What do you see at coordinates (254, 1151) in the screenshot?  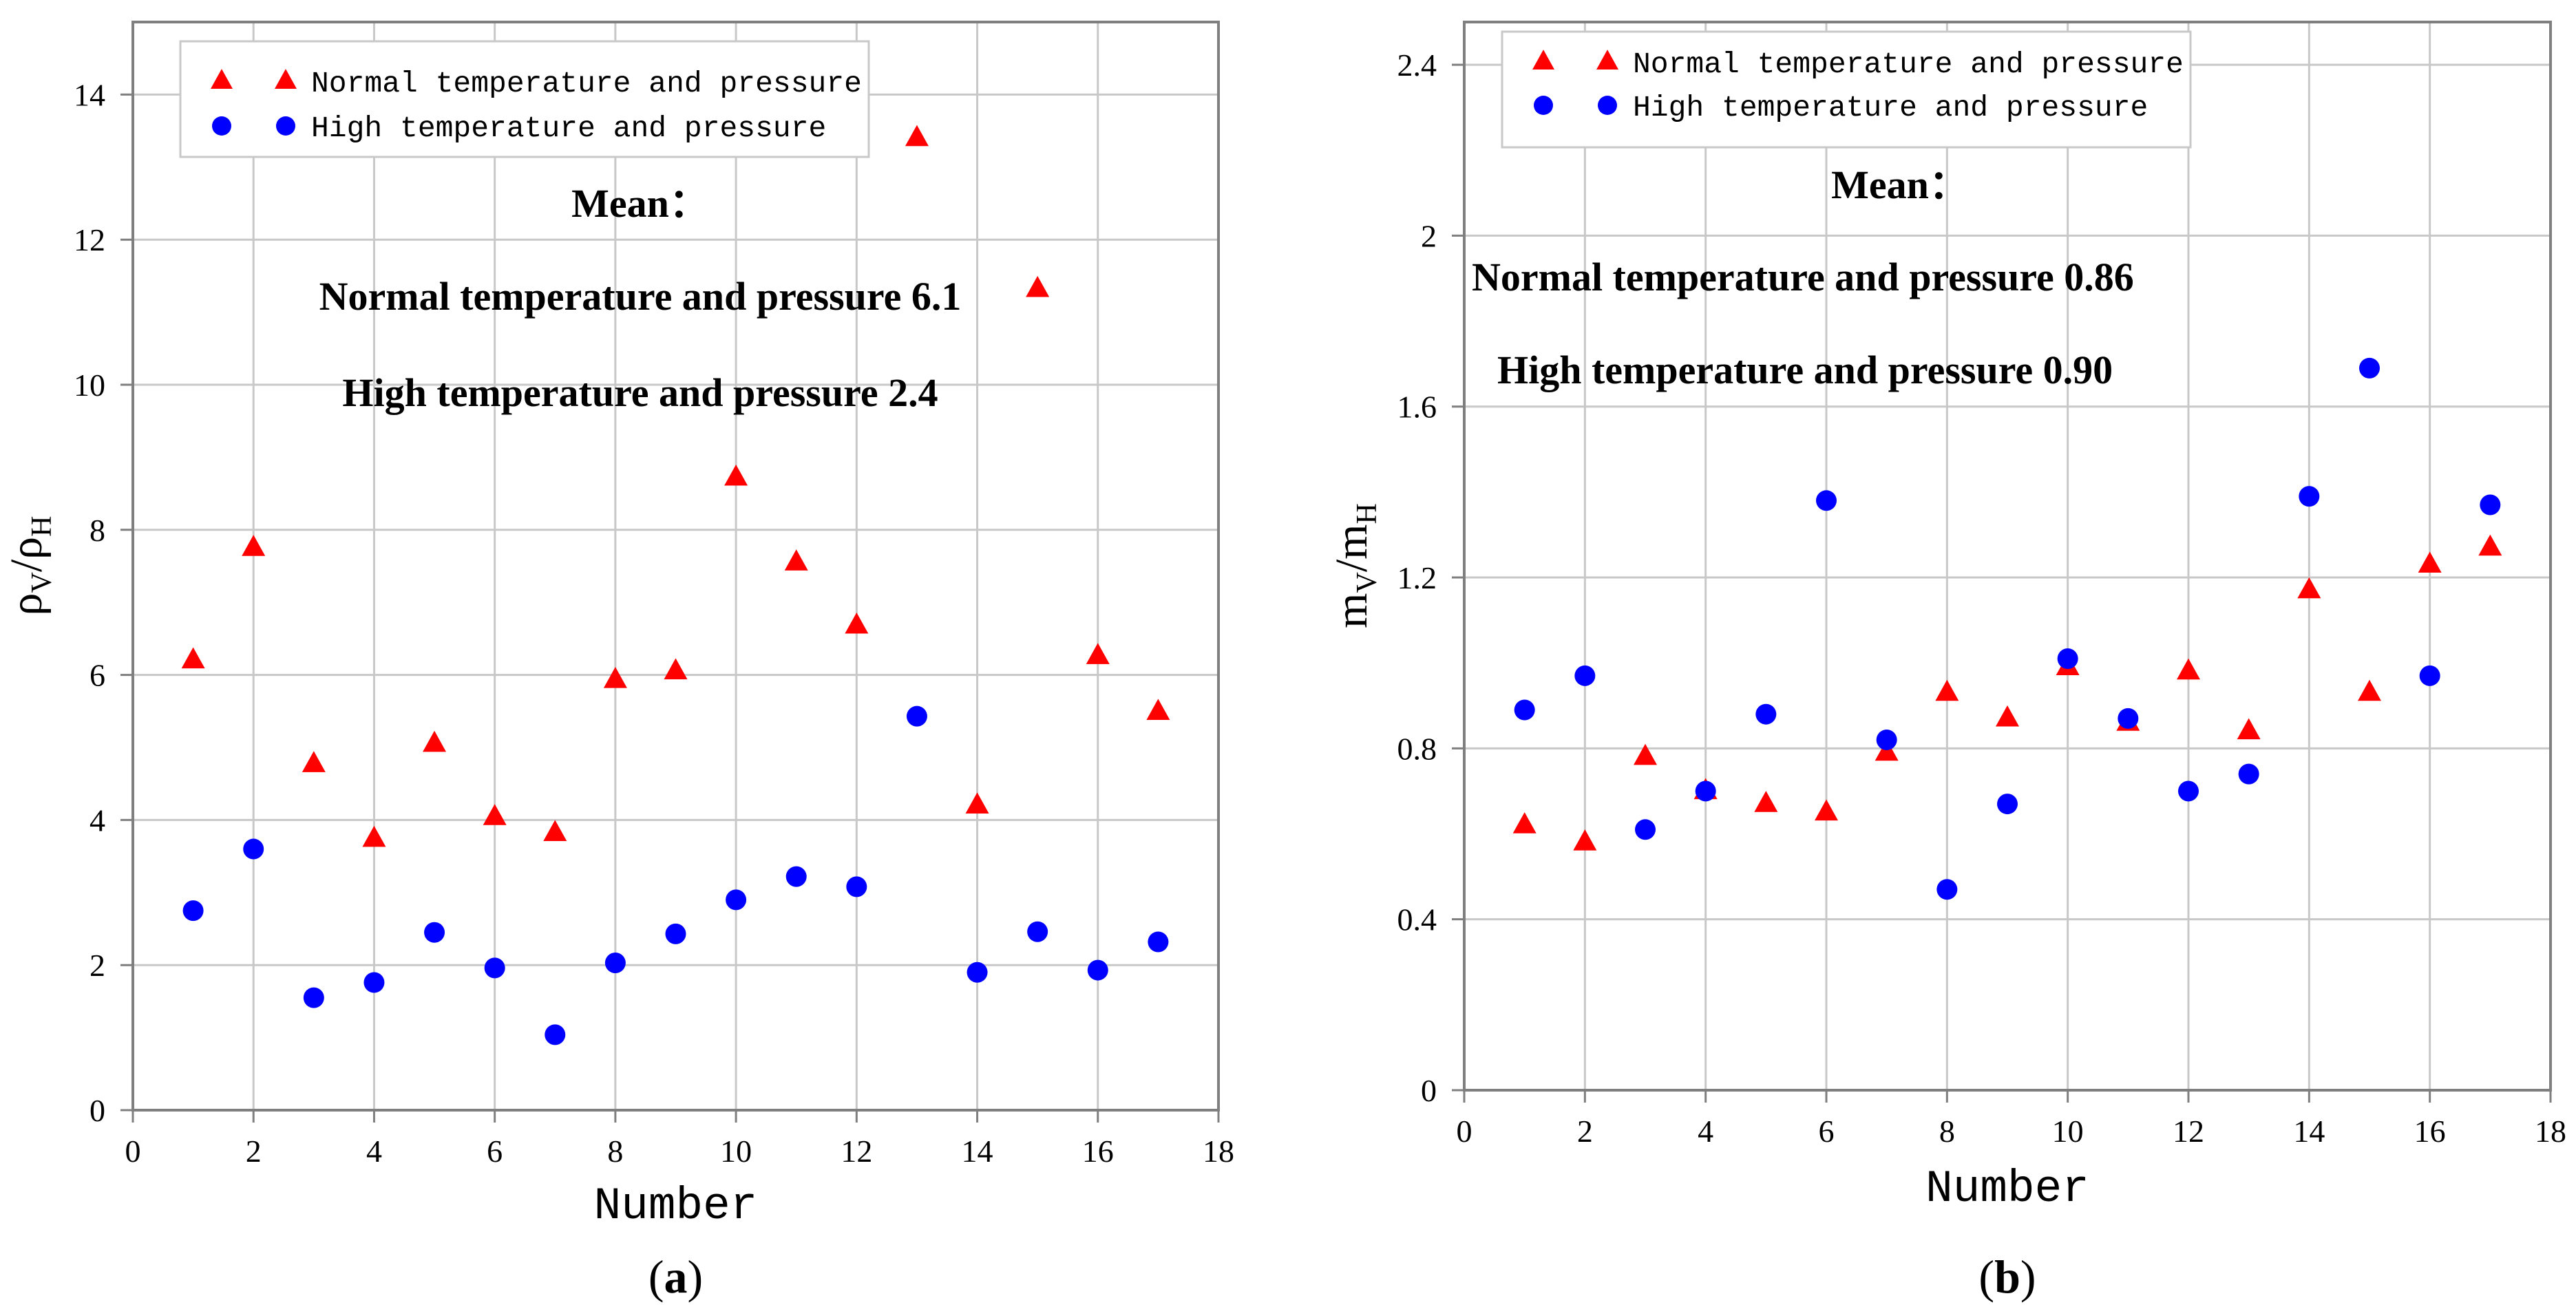 I see `x-tick-label: 2` at bounding box center [254, 1151].